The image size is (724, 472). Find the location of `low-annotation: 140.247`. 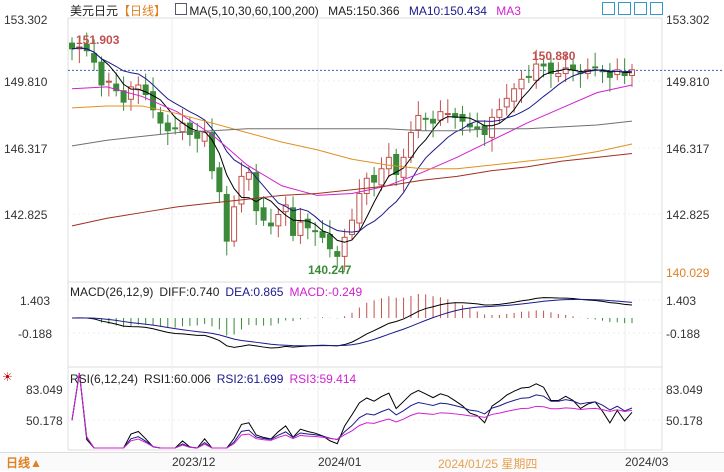

low-annotation: 140.247 is located at coordinates (330, 270).